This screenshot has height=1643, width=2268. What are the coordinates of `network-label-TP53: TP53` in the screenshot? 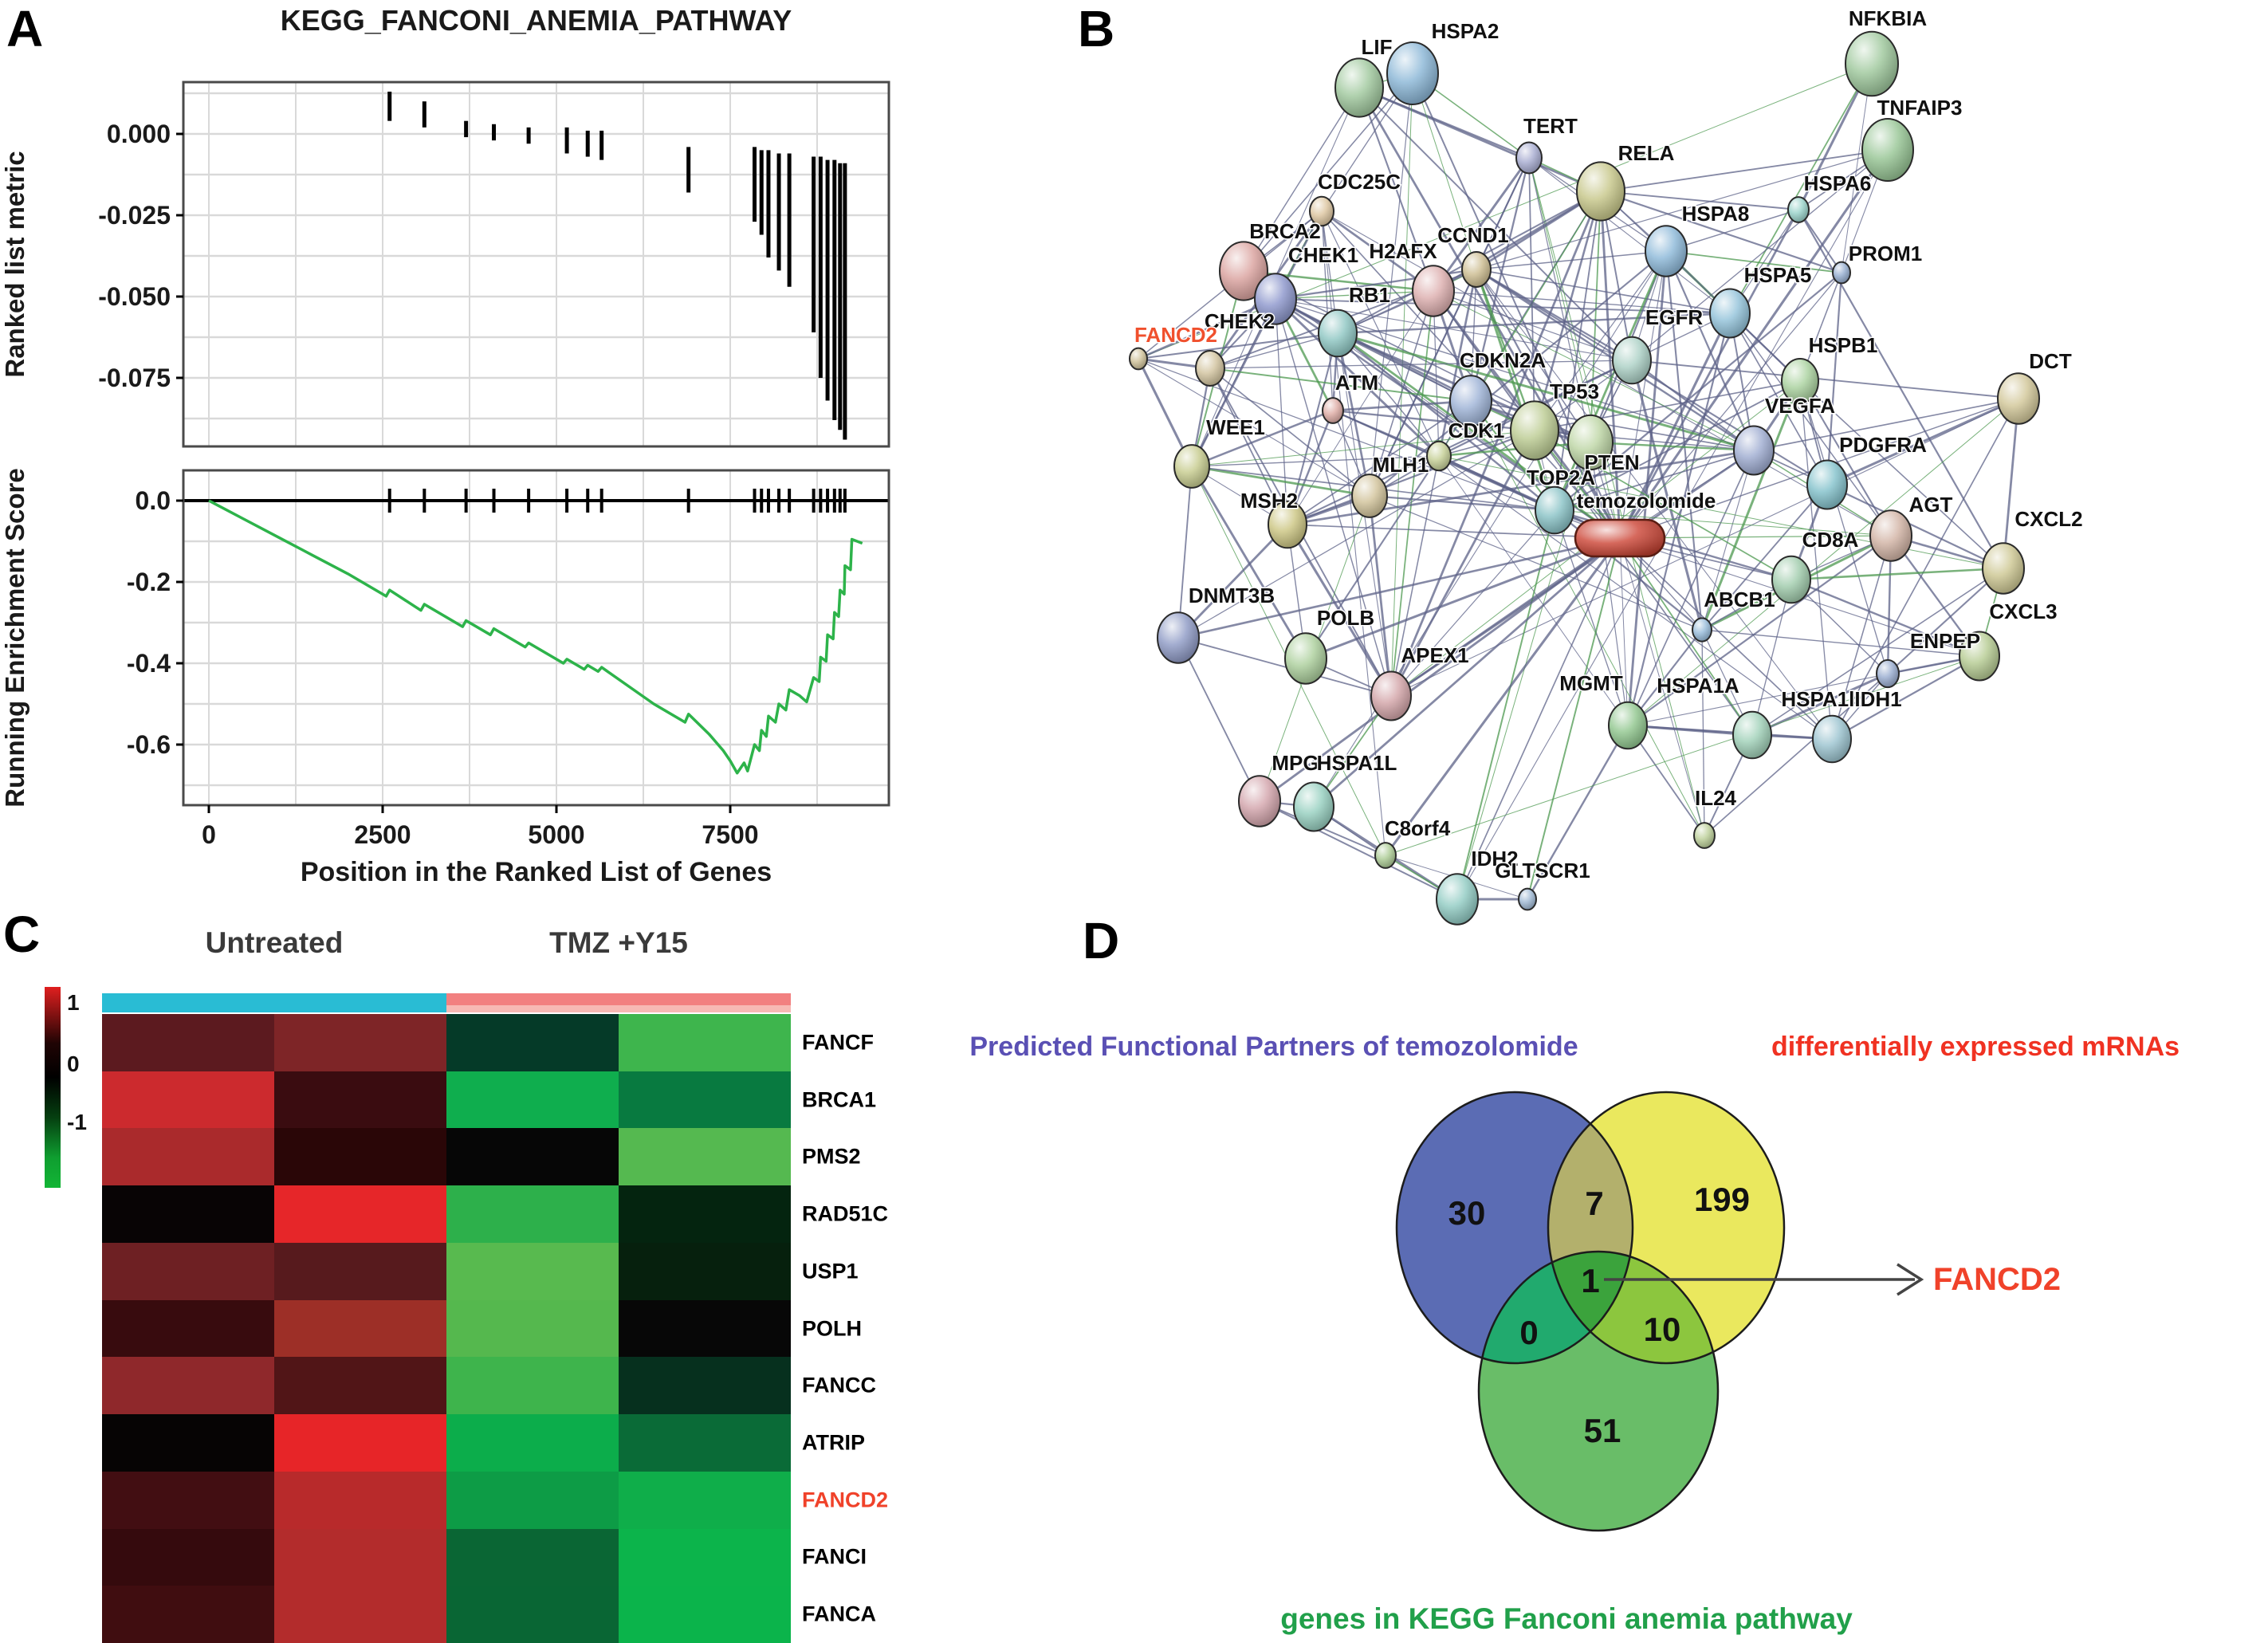 It's located at (1575, 391).